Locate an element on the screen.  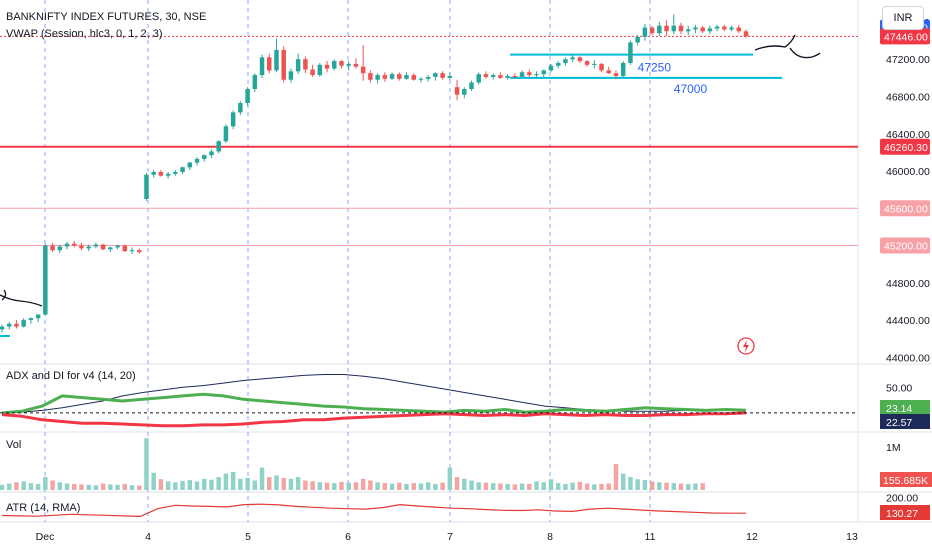
x-tick-label: Dec is located at coordinates (45, 537).